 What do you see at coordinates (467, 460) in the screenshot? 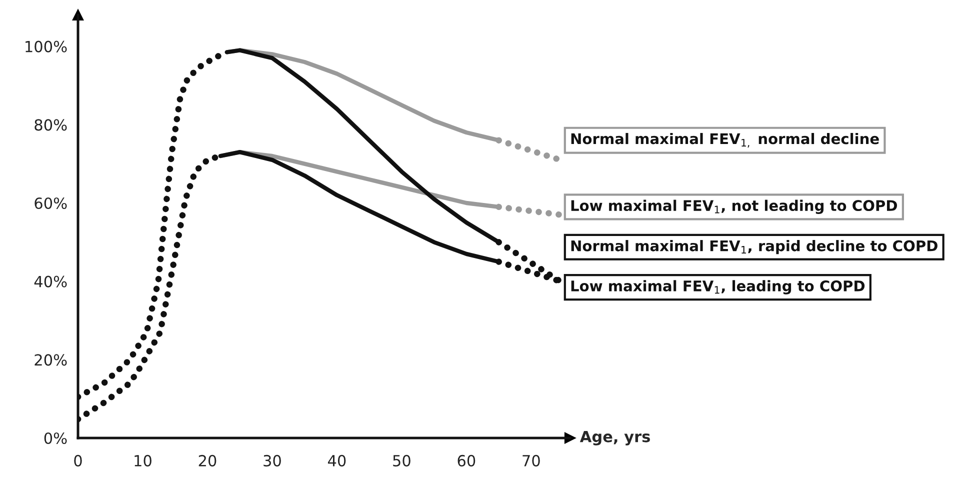
I see `x-tick-label: 60` at bounding box center [467, 460].